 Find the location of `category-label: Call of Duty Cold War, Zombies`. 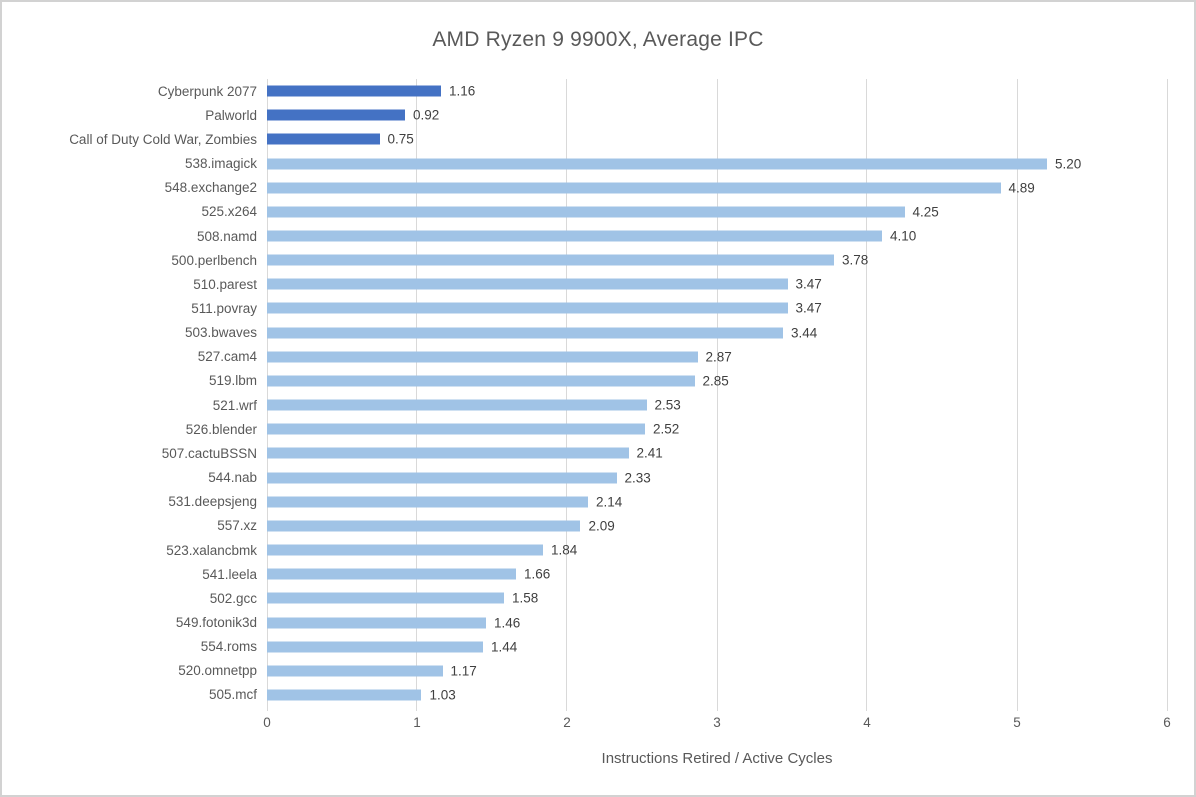

category-label: Call of Duty Cold War, Zombies is located at coordinates (163, 139).